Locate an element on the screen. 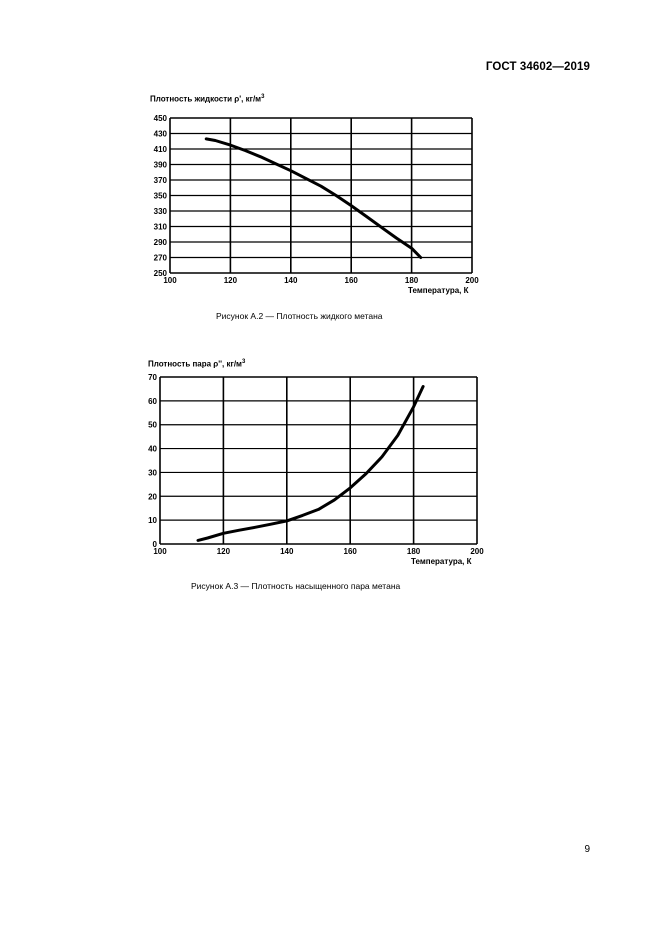 The height and width of the screenshot is (935, 661). chart2-ytick-30: 30 is located at coordinates (152, 472).